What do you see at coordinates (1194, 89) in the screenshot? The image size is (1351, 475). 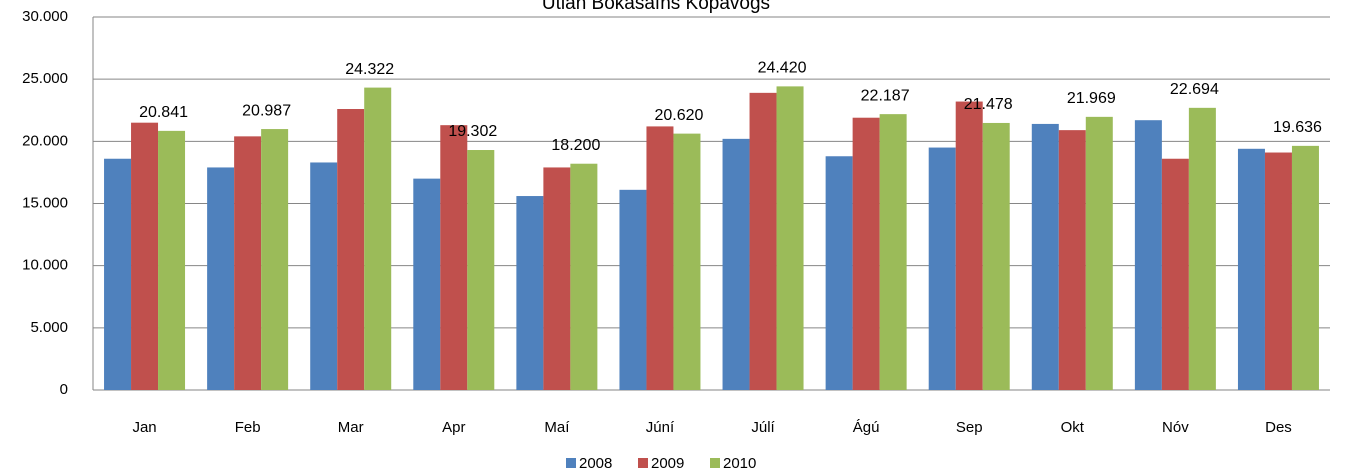 I see `data-label: 22.694` at bounding box center [1194, 89].